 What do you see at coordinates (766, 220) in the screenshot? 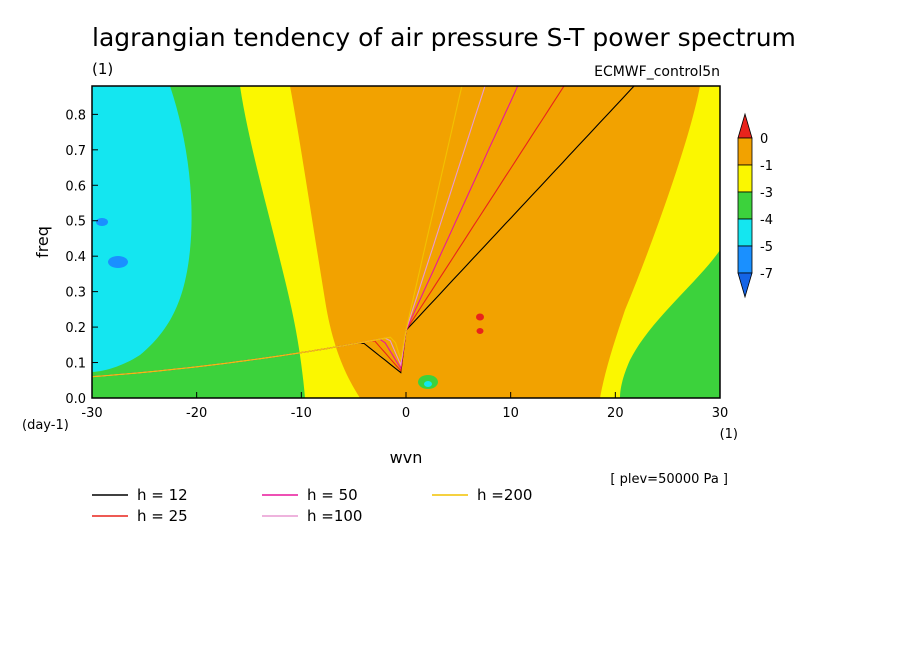
I see `colorbar-label: -4` at bounding box center [766, 220].